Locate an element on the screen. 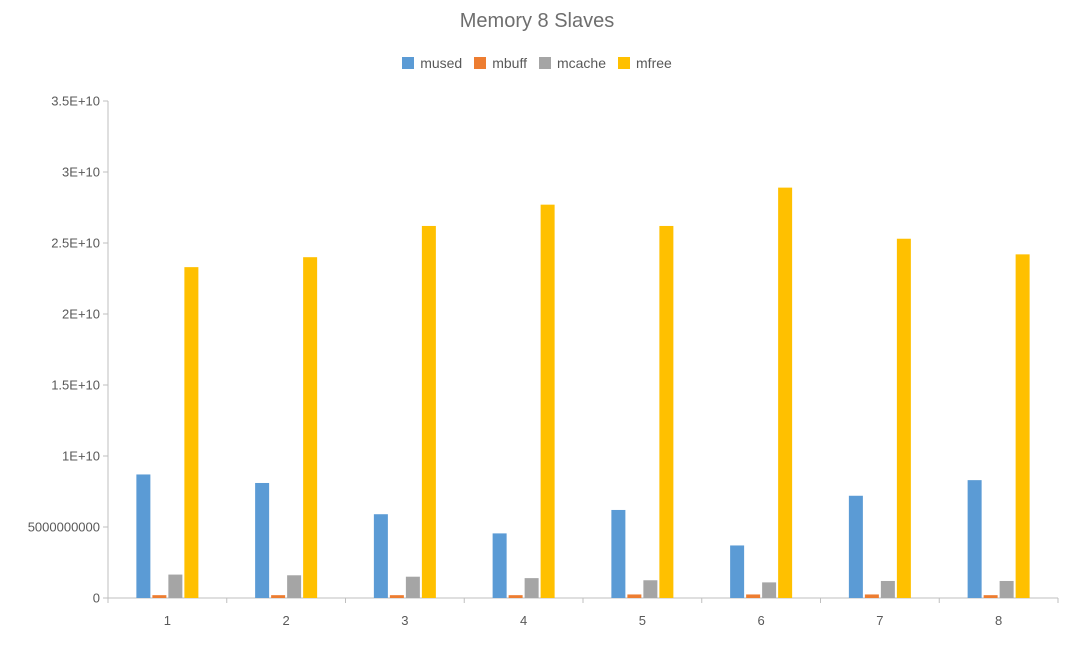  x-tick-label: 8 is located at coordinates (998, 620).